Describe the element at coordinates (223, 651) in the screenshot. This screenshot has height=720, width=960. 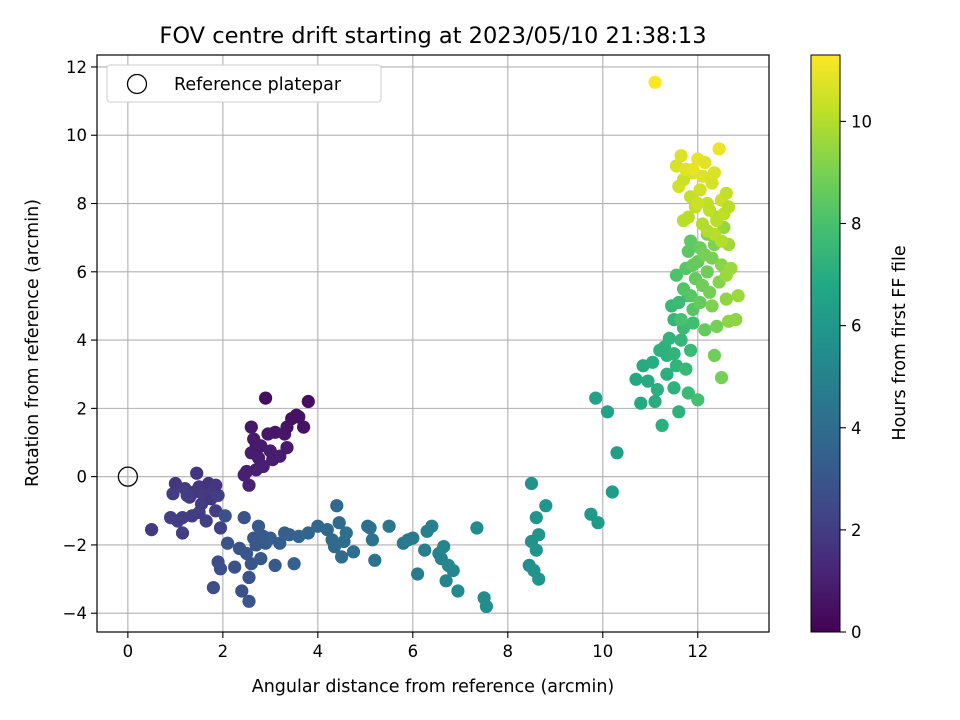
I see `x-tick-label: 2` at that location.